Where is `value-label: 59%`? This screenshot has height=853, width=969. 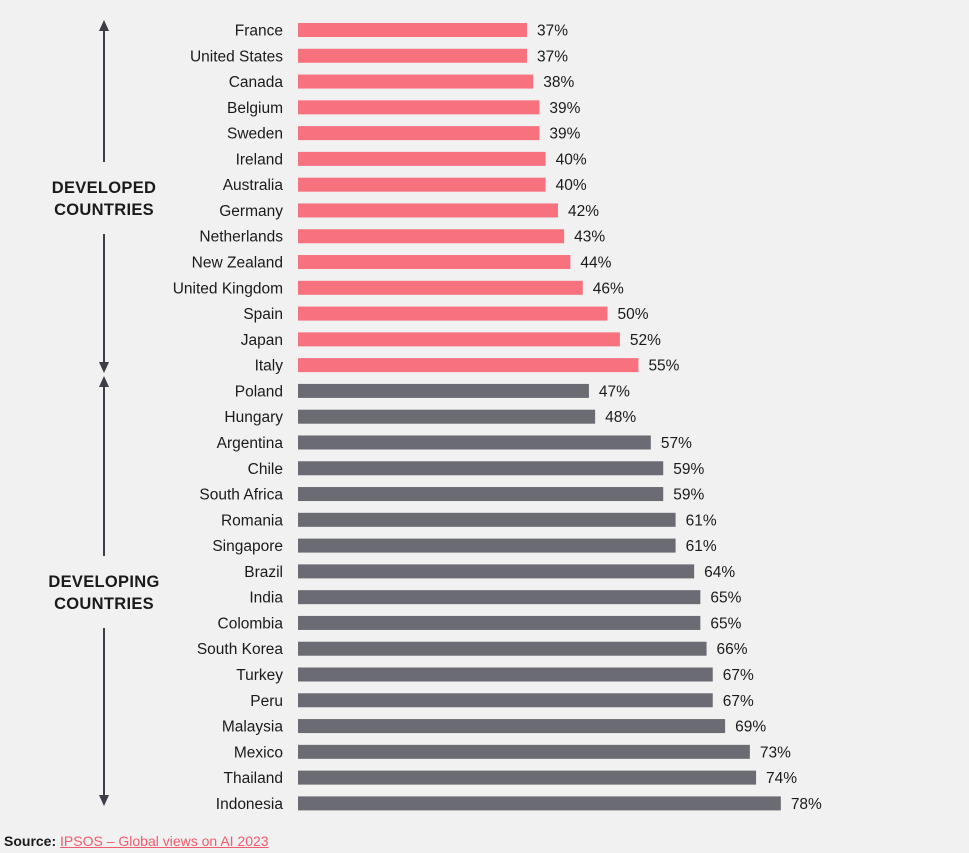 value-label: 59% is located at coordinates (688, 495).